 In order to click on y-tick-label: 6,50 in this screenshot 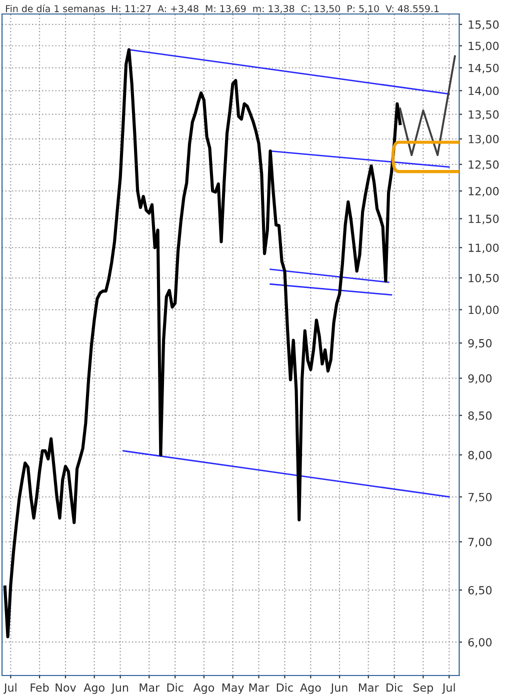, I will do `click(480, 591)`.